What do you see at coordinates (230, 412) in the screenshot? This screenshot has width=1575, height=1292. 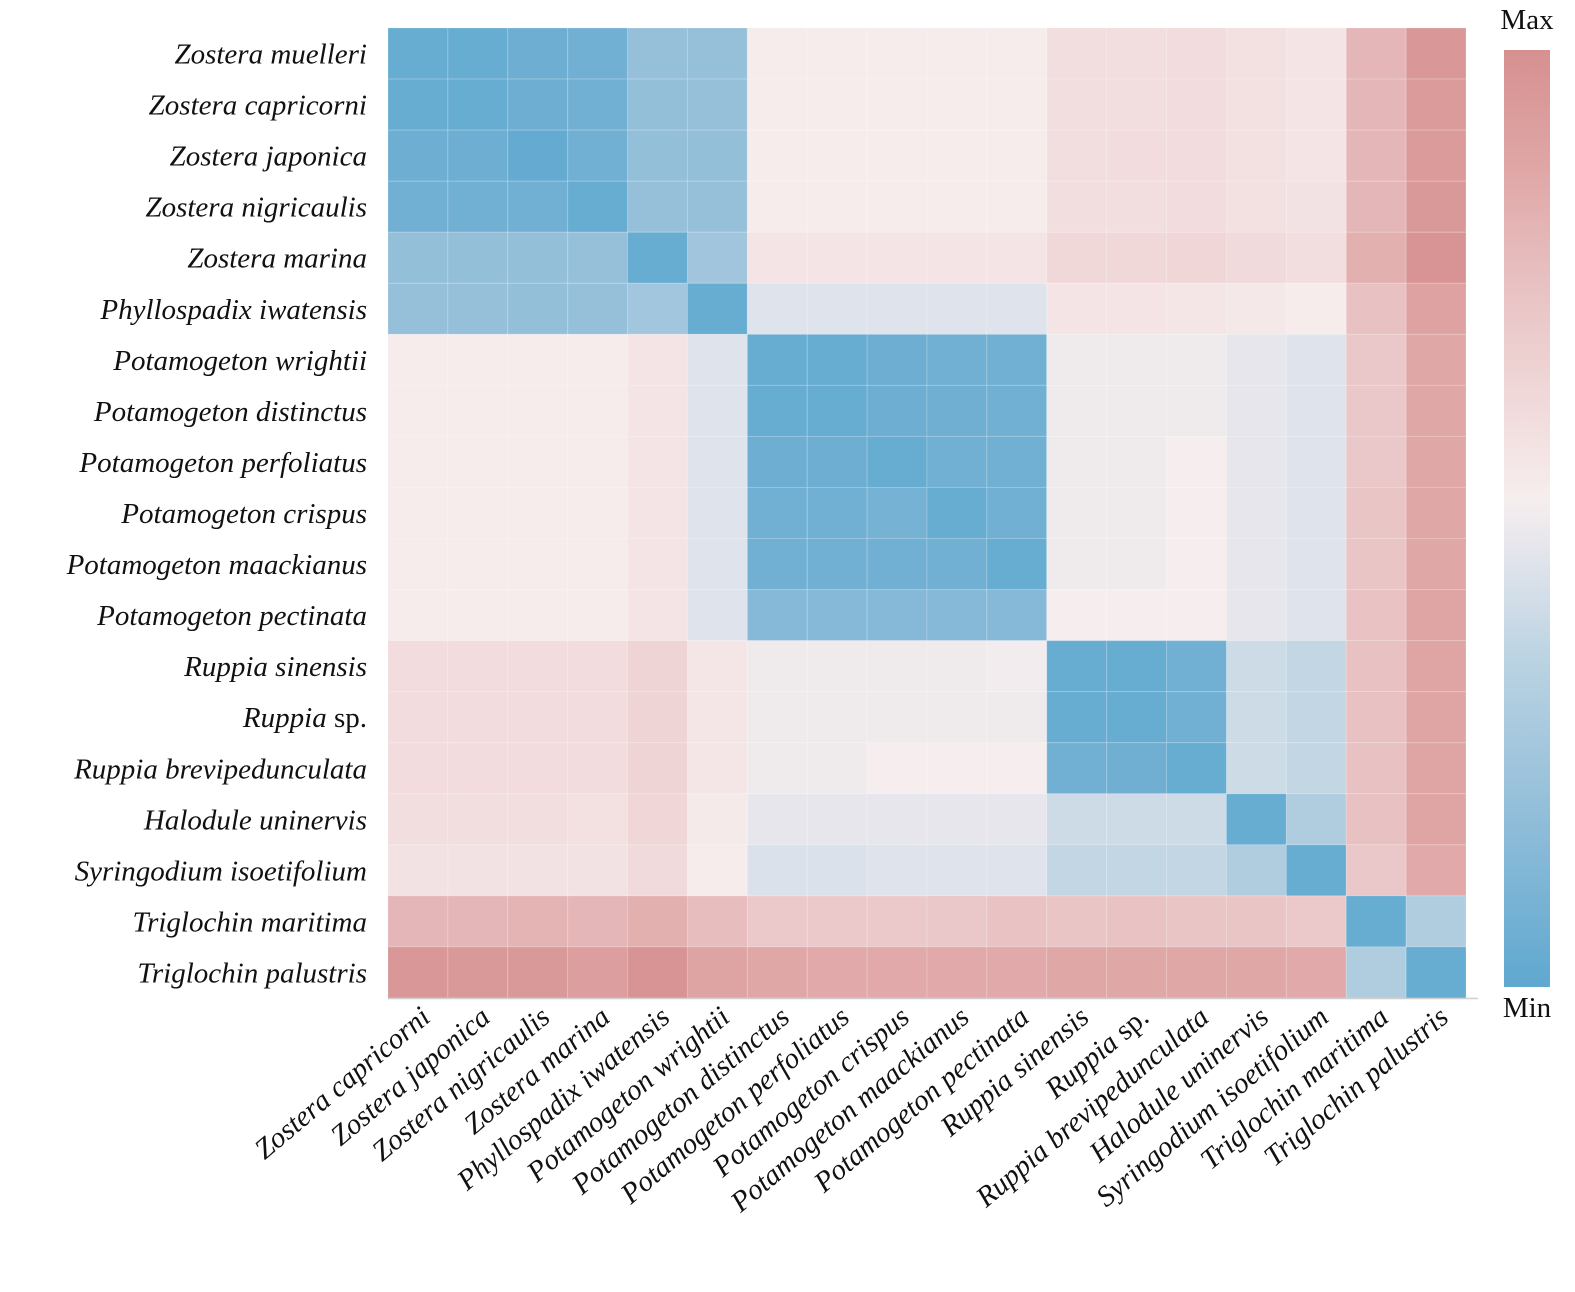 I see `row-label: Potamogeton distinctus` at bounding box center [230, 412].